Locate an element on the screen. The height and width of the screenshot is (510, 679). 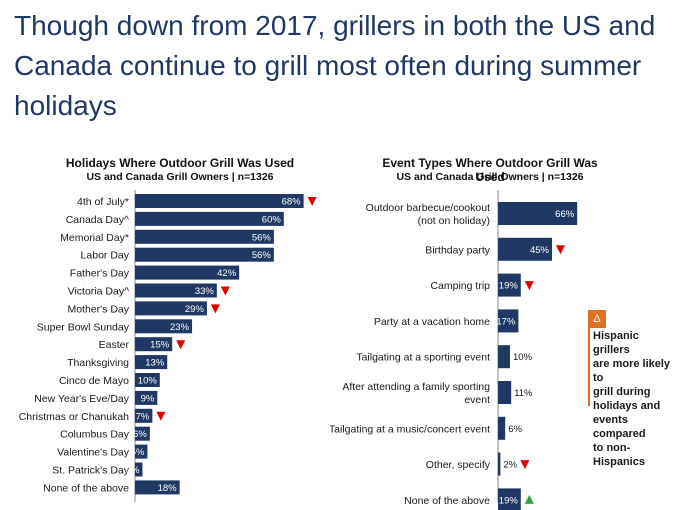
right-category-label-line: Birthday party is located at coordinates (458, 250).